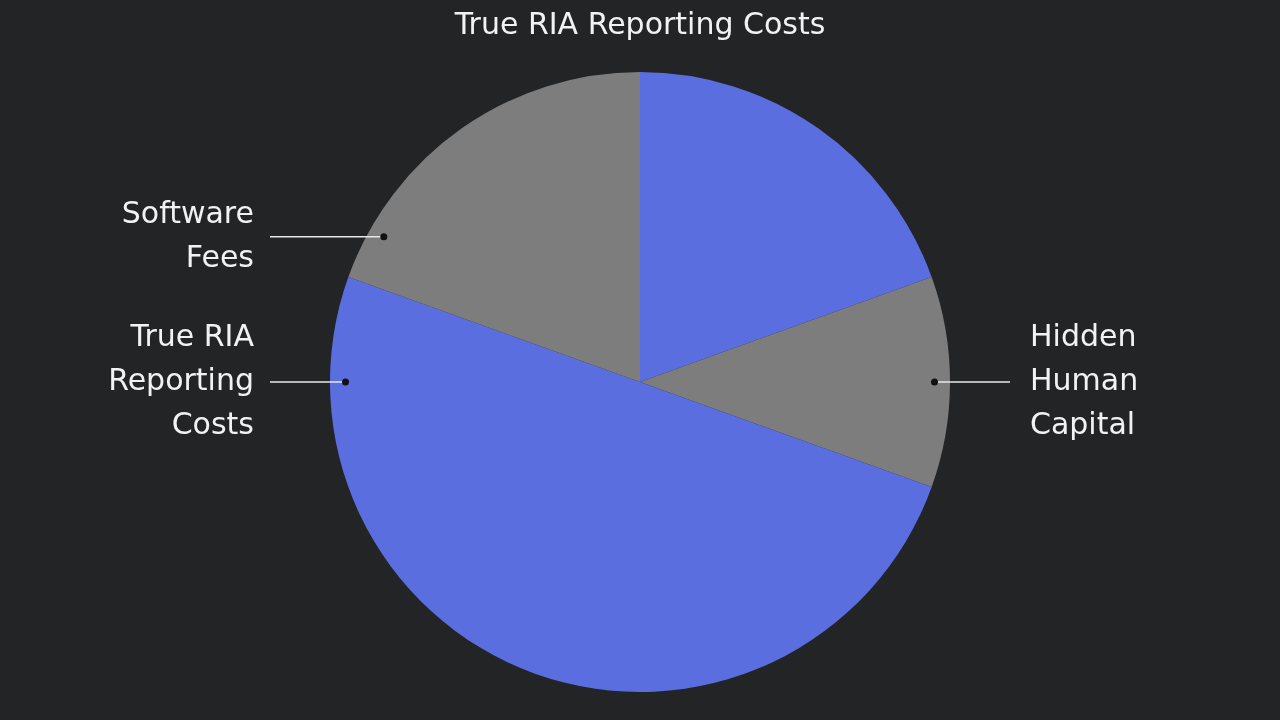  Describe the element at coordinates (187, 234) in the screenshot. I see `slice-label: Software Fees` at that location.